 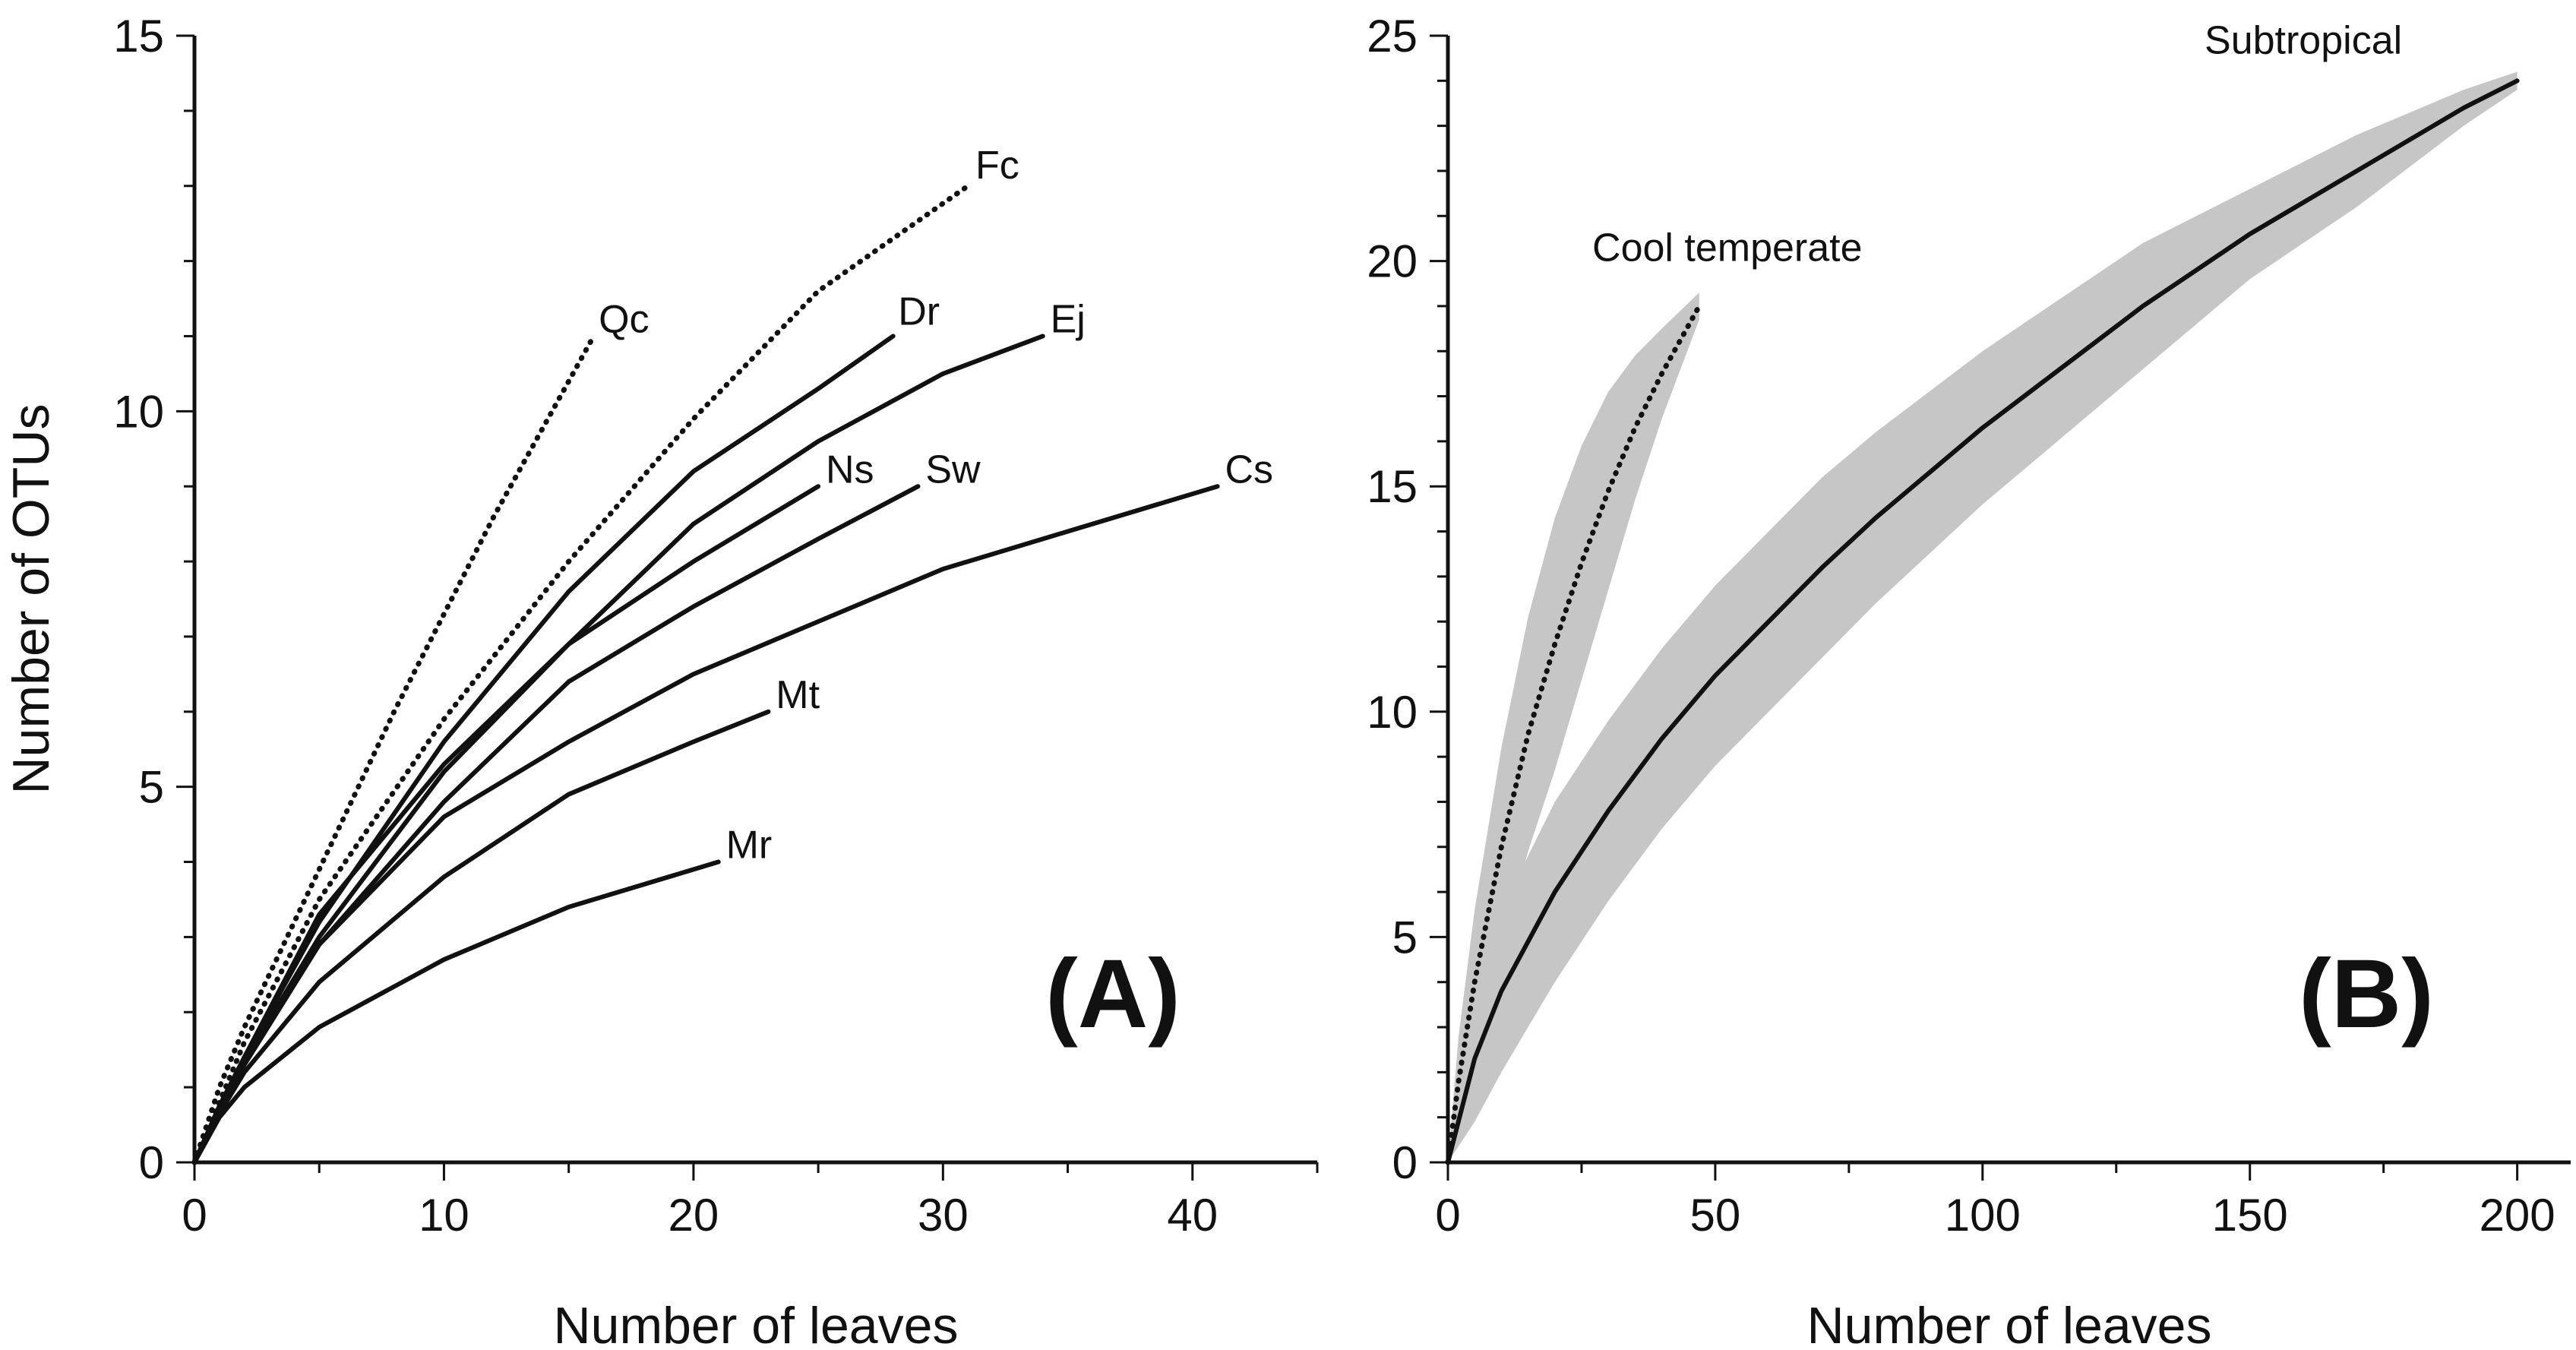 What do you see at coordinates (1715, 1215) in the screenshot?
I see `panel-b-x-tick-label: 50` at bounding box center [1715, 1215].